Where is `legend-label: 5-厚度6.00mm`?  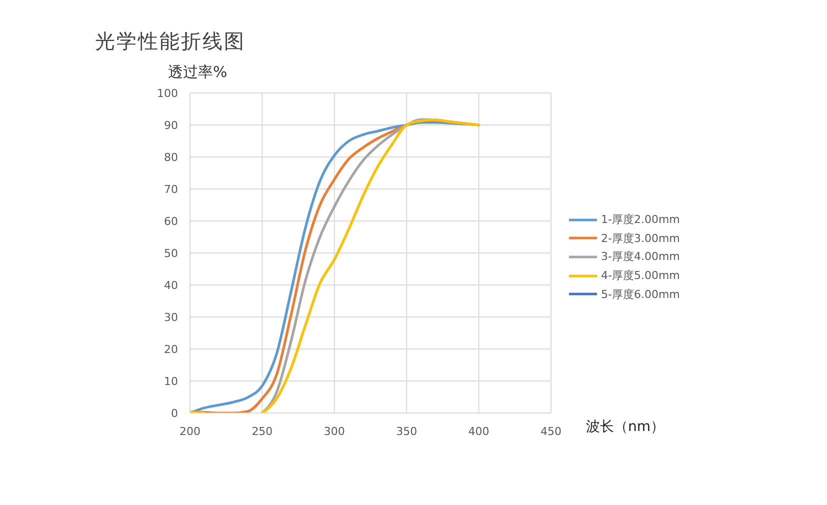 legend-label: 5-厚度6.00mm is located at coordinates (640, 294).